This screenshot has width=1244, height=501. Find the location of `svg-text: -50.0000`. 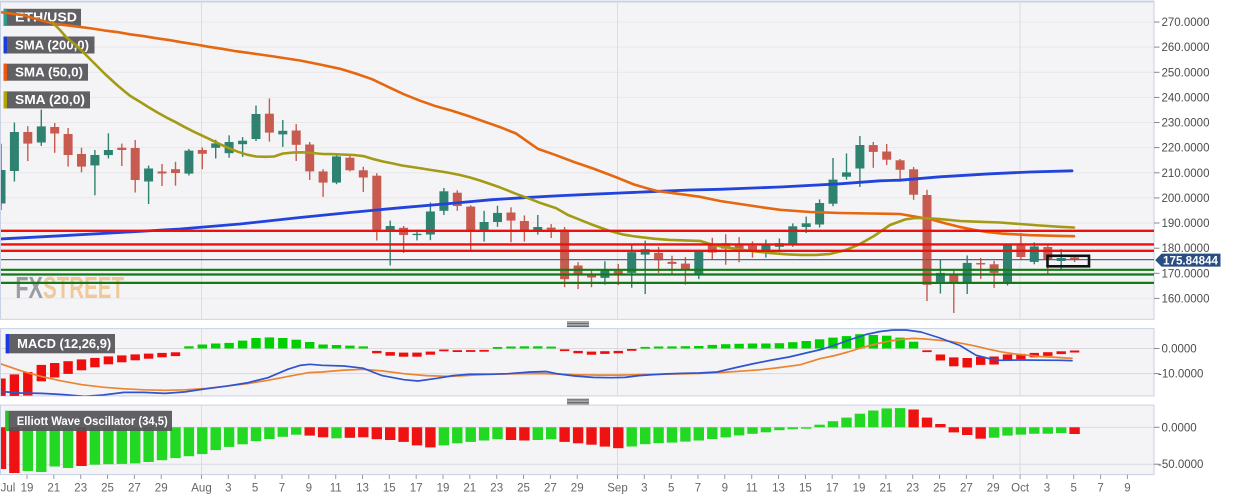

svg-text: -50.0000 is located at coordinates (1180, 465).